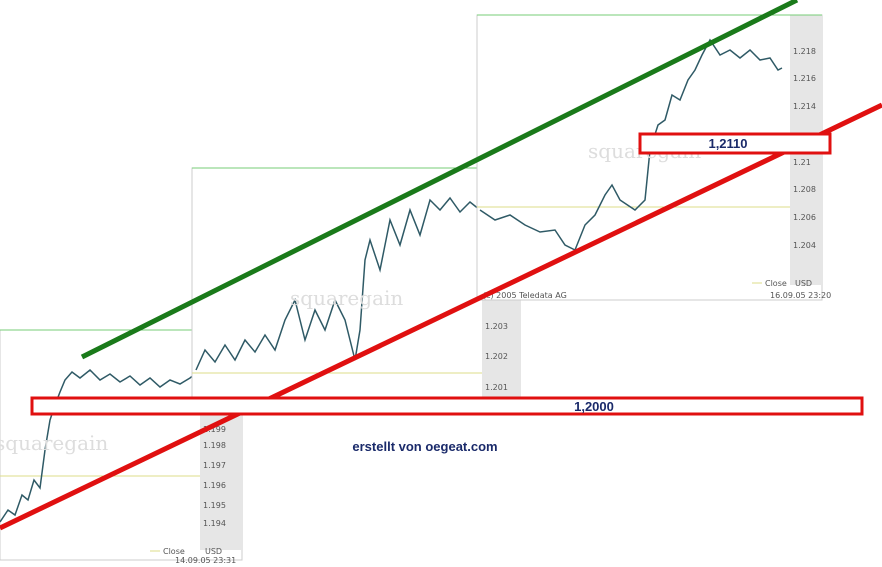 The width and height of the screenshot is (882, 567). What do you see at coordinates (800, 295) in the screenshot?
I see `timestamp: 16.09.05 23:20` at bounding box center [800, 295].